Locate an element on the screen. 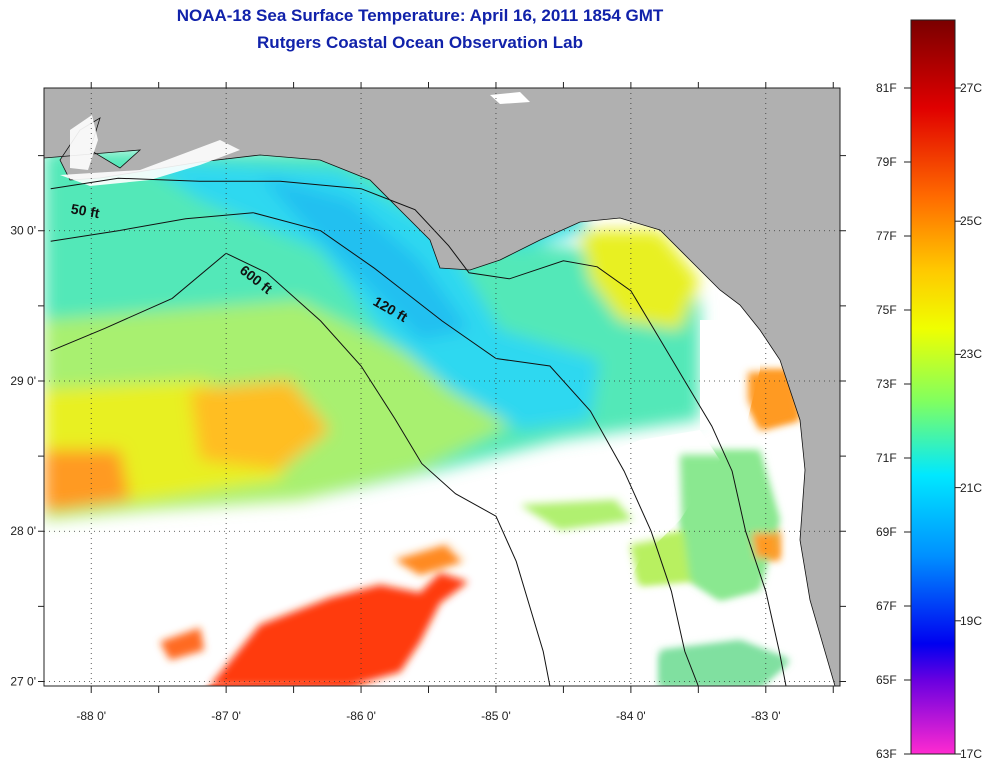 The image size is (992, 770). lat-tick-label: 27 0' is located at coordinates (23, 681).